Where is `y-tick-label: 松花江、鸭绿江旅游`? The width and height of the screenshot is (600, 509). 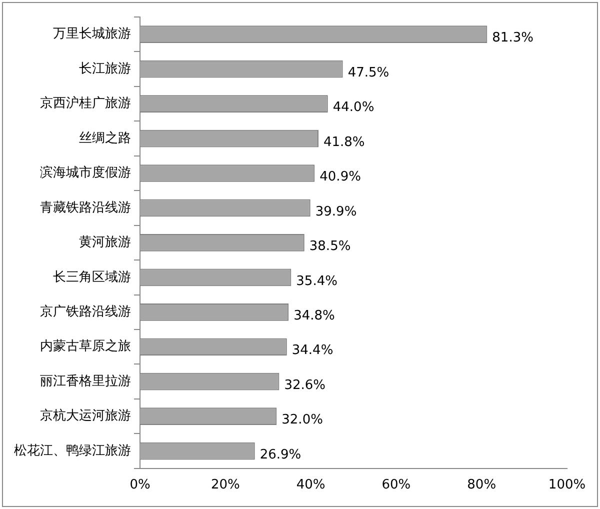 y-tick-label: 松花江、鸭绿江旅游 is located at coordinates (72, 450).